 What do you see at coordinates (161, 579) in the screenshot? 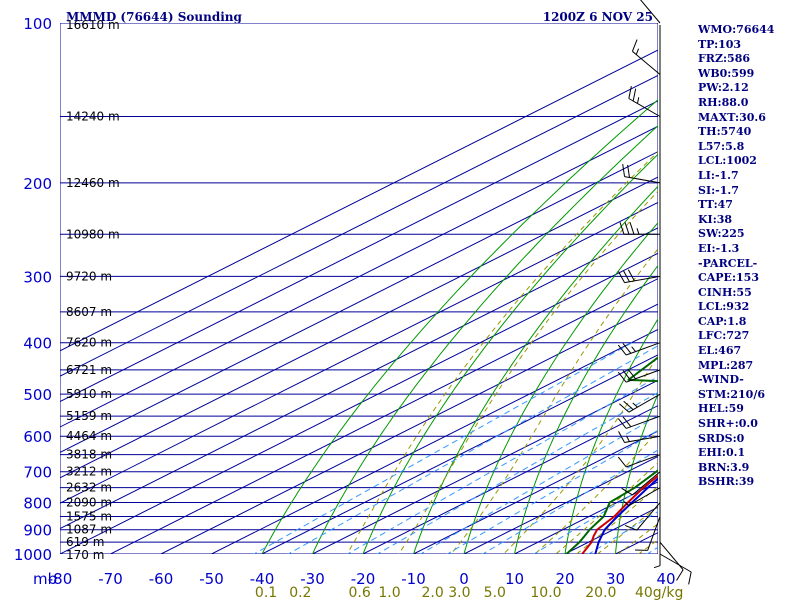
I see `temperature-tick-label: -60` at bounding box center [161, 579].